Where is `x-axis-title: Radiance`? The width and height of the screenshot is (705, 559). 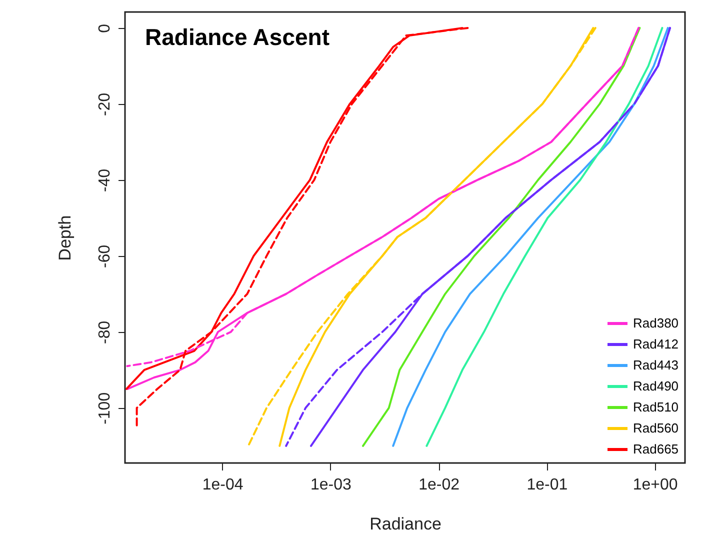
x-axis-title: Radiance is located at coordinates (406, 524).